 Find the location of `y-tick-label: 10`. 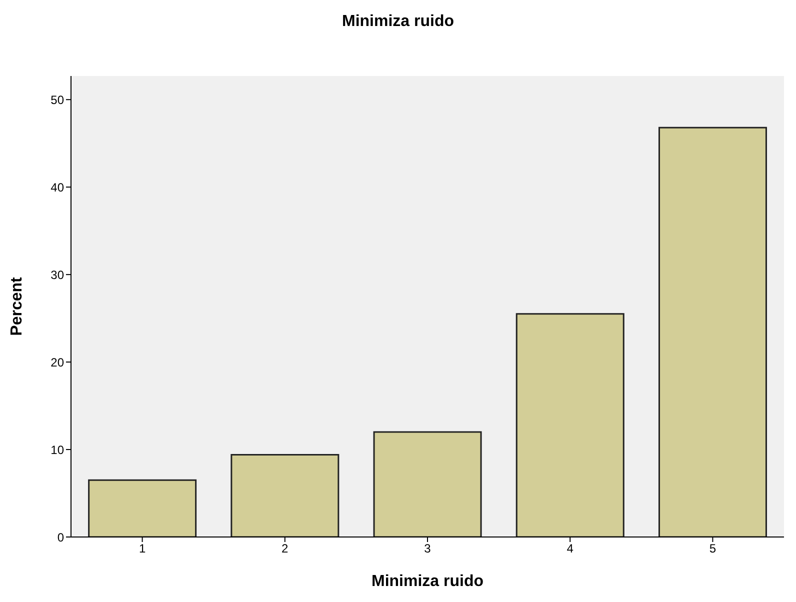

y-tick-label: 10 is located at coordinates (57, 449).